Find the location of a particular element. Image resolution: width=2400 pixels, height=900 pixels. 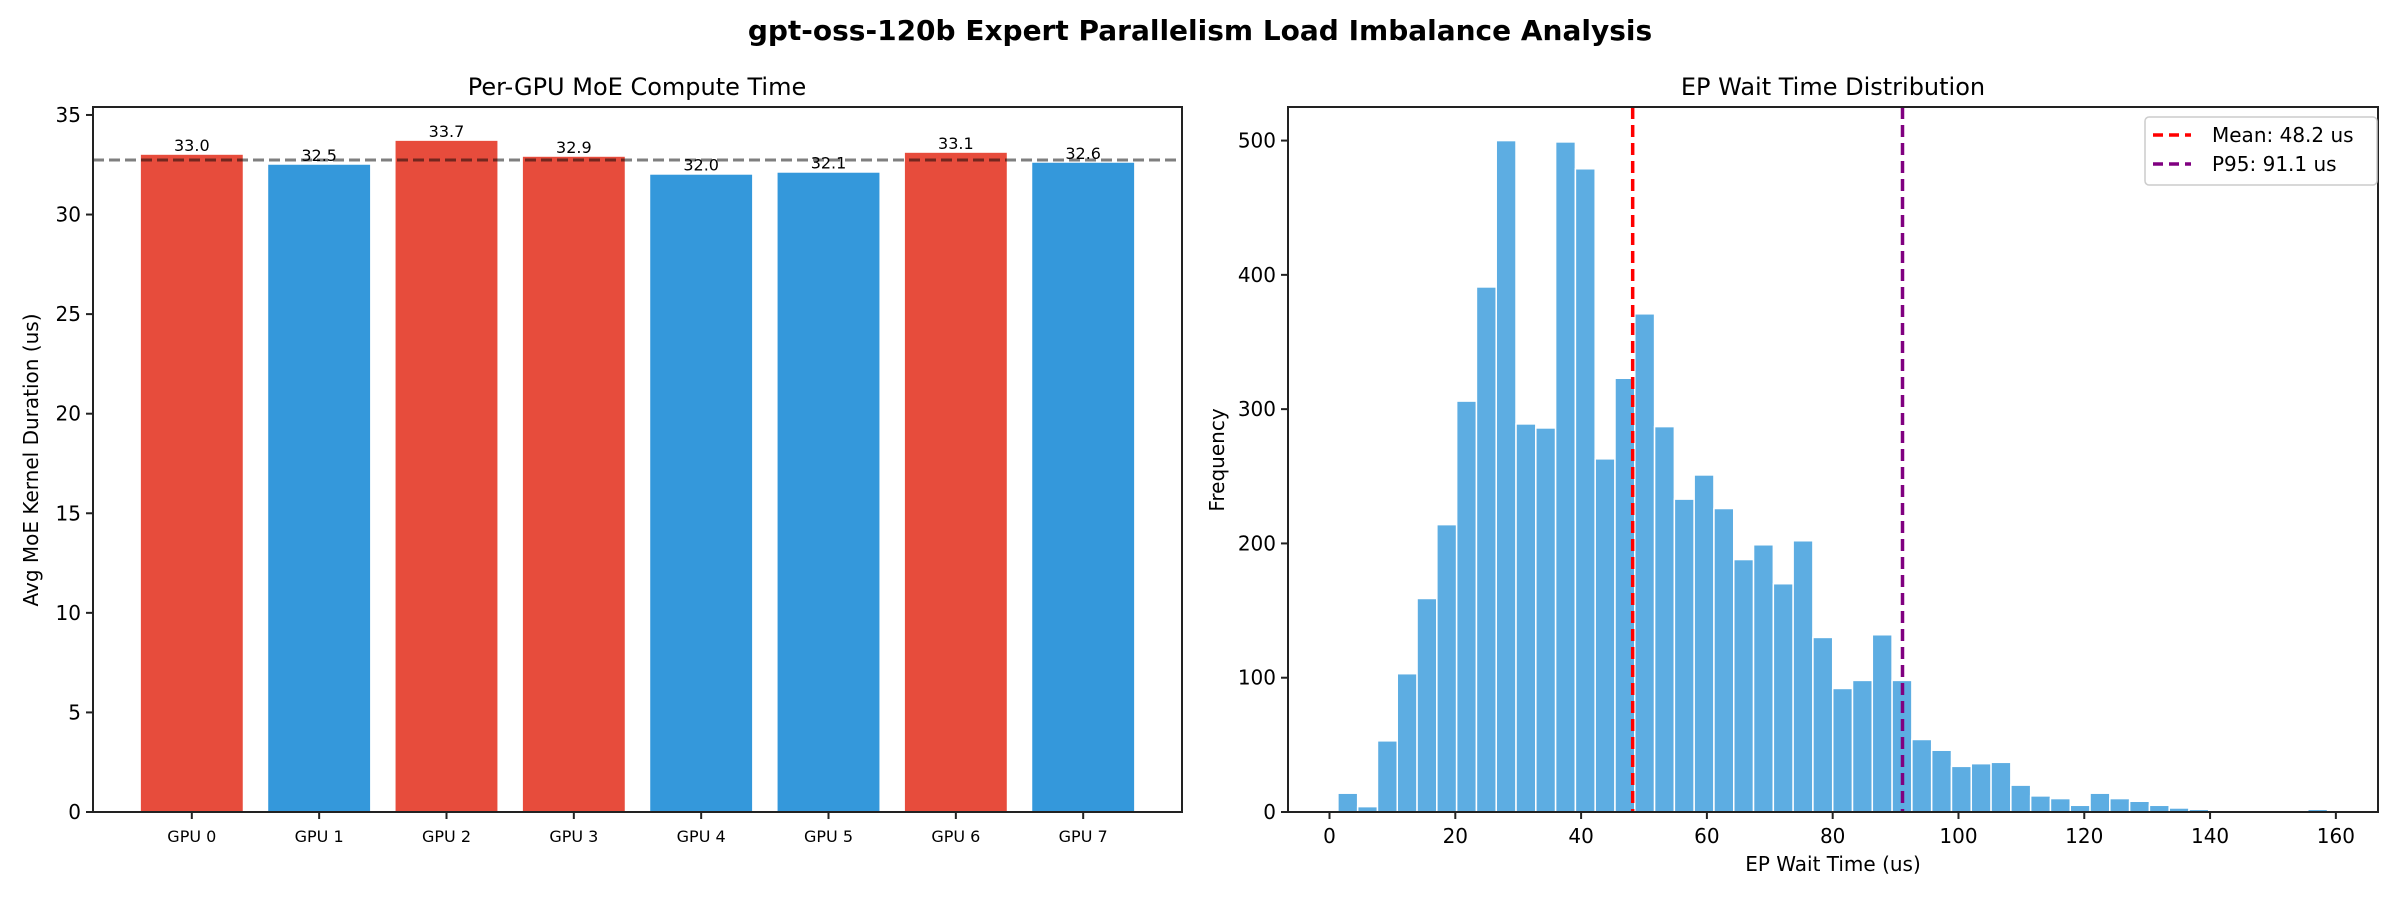

y-tick-label: 20 is located at coordinates (68, 414).